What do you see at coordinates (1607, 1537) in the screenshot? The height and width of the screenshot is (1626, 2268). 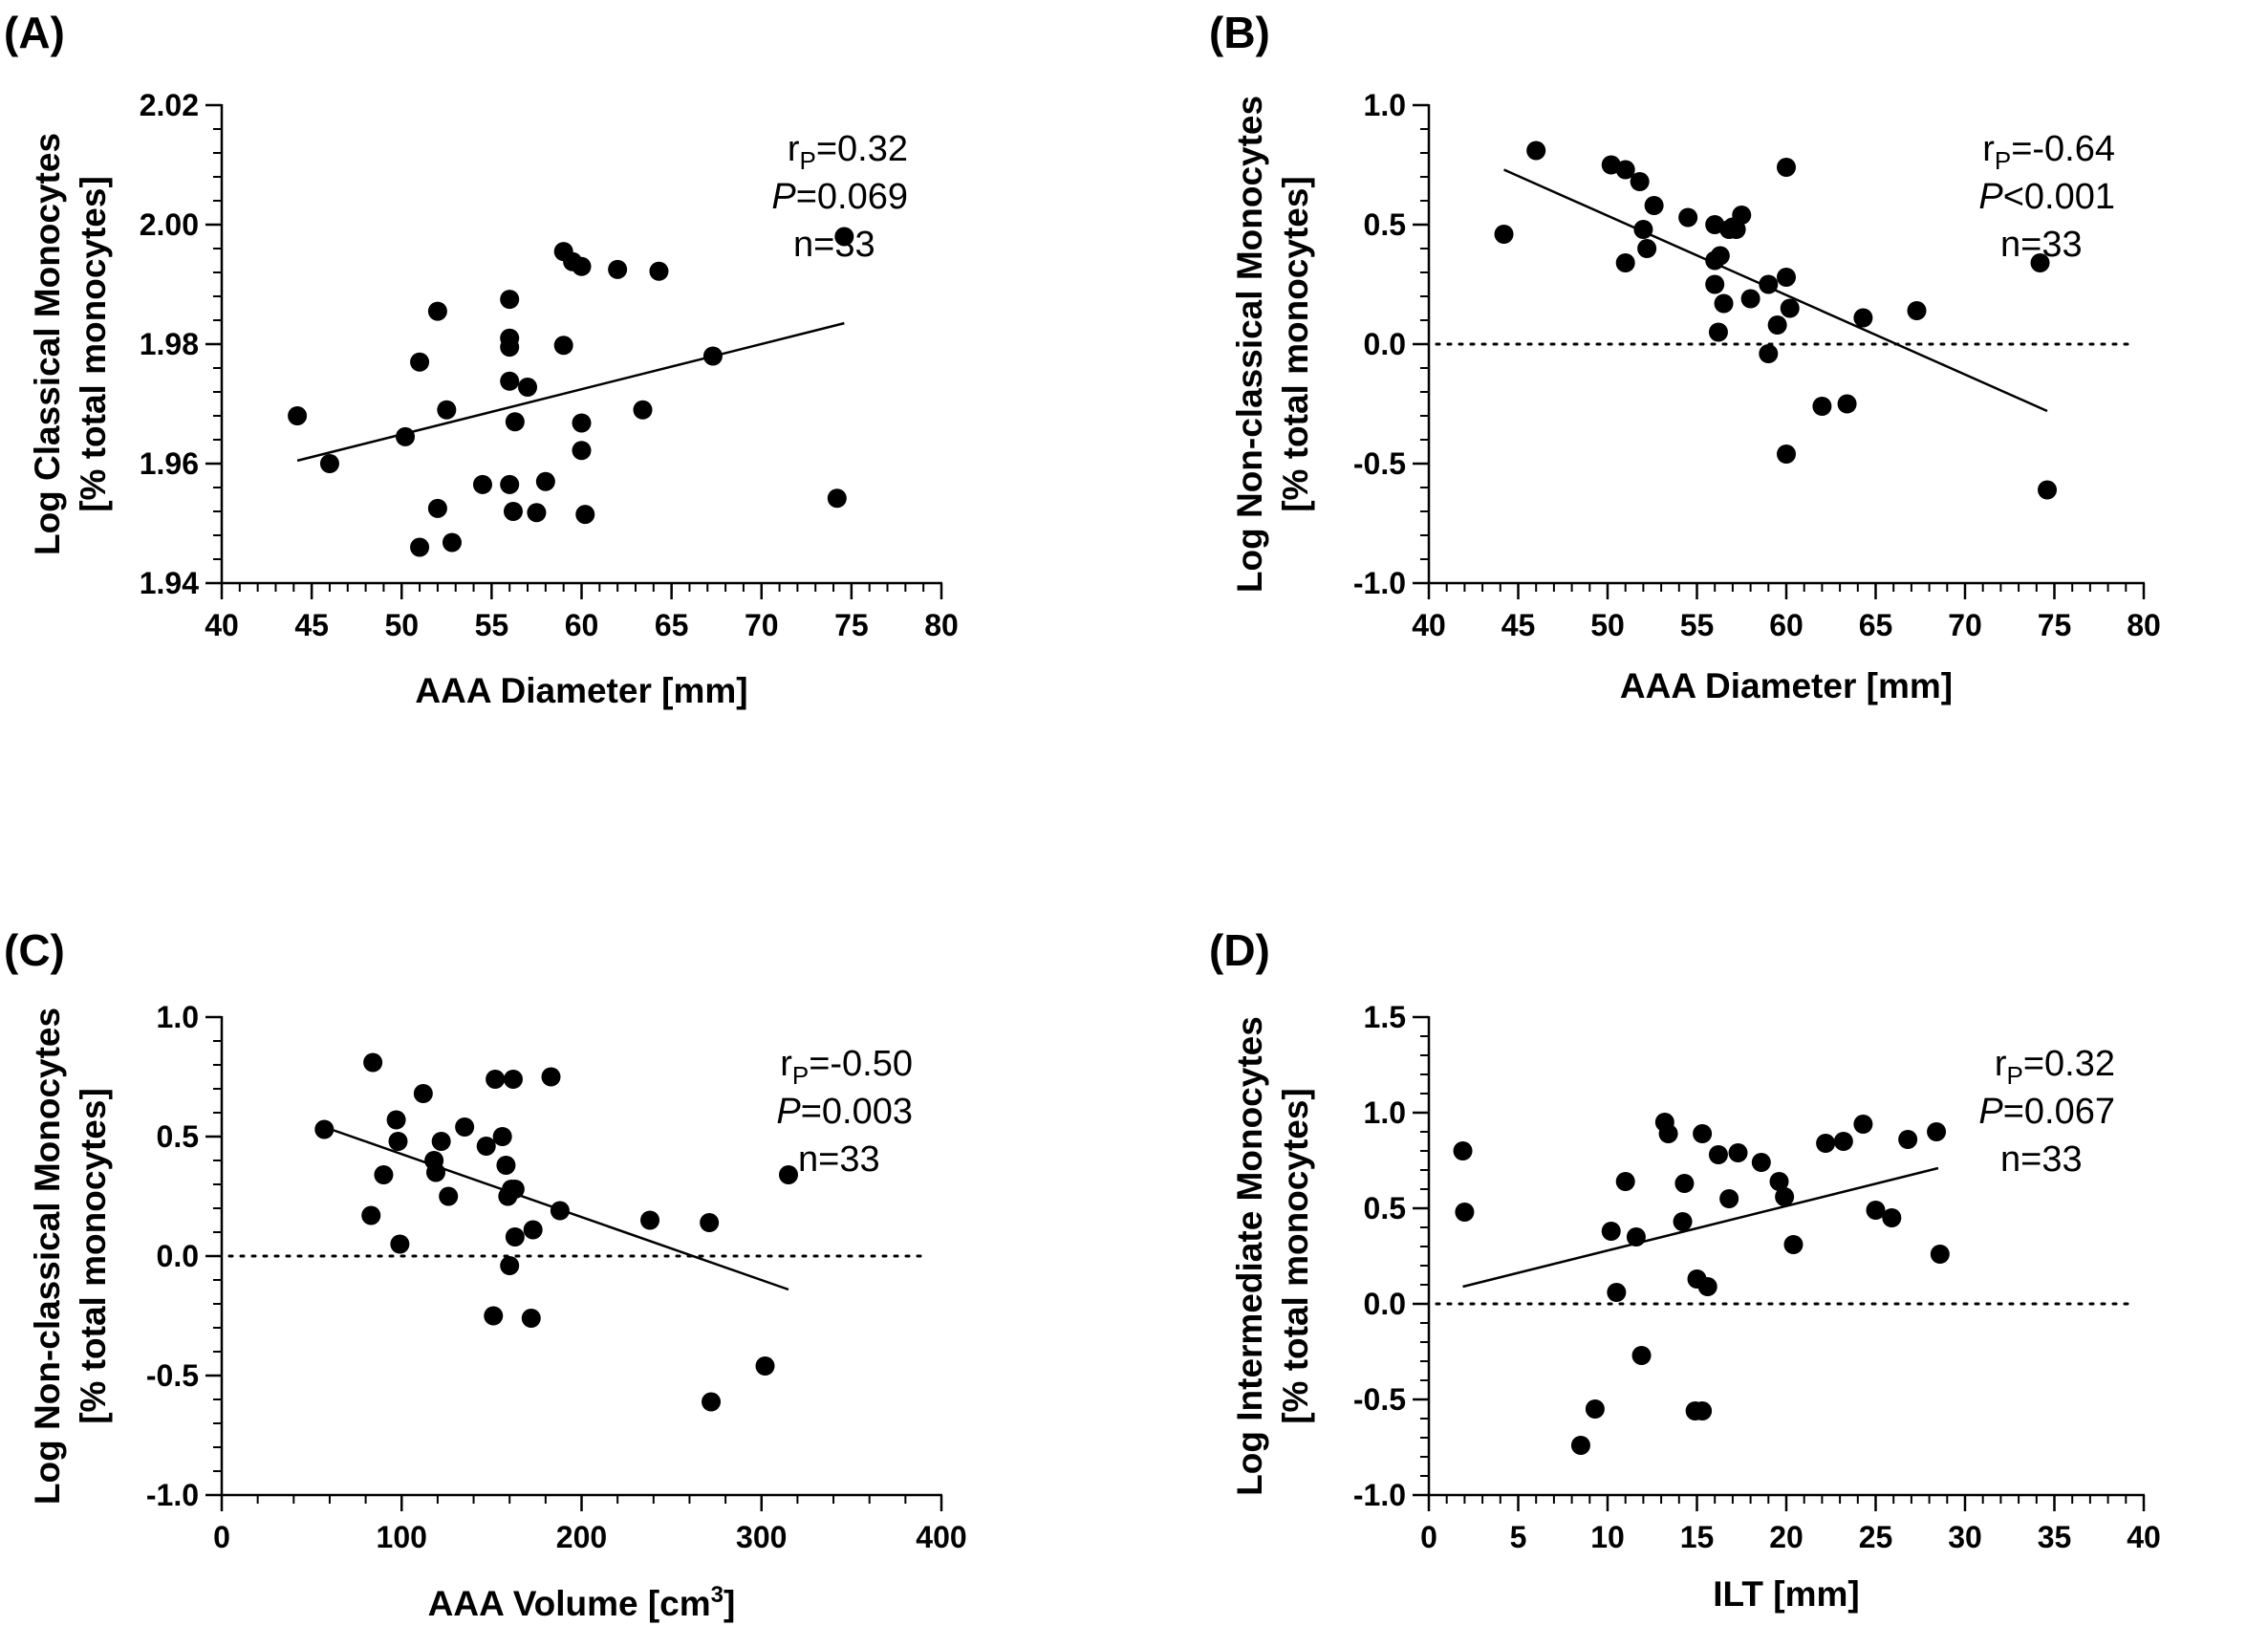 I see `x-tick-label: 10` at bounding box center [1607, 1537].